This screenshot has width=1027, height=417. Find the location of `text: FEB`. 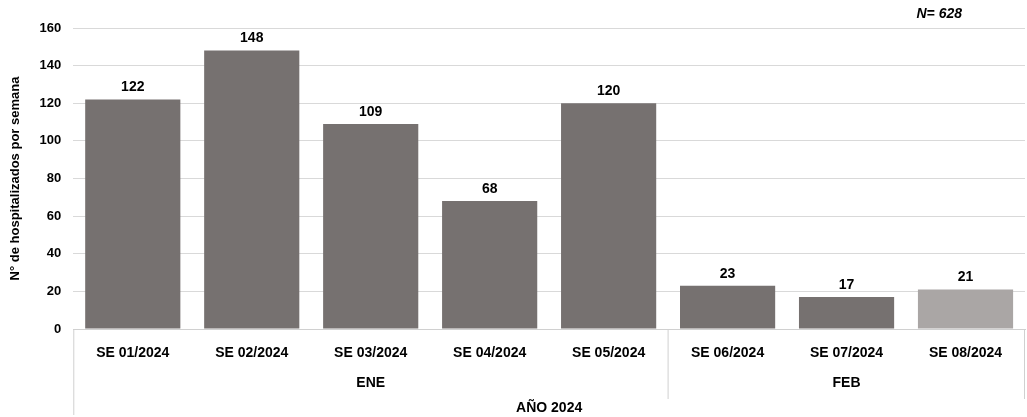

text: FEB is located at coordinates (846, 381).